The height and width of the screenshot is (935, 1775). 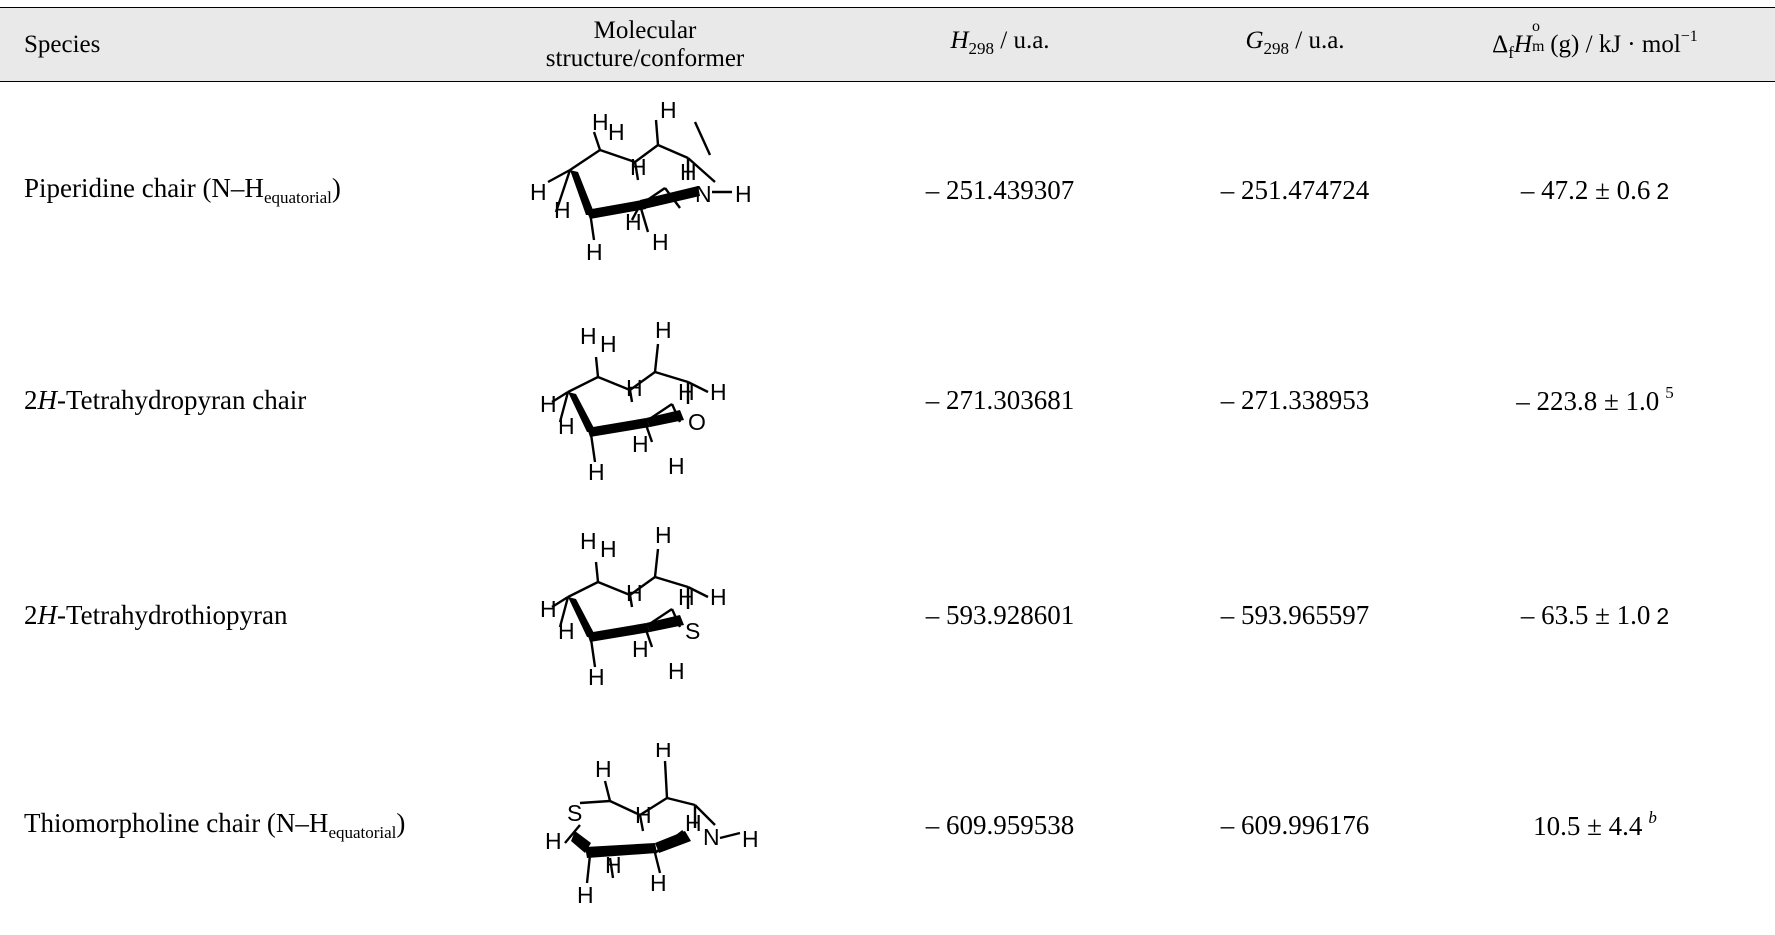 What do you see at coordinates (1000, 614) in the screenshot?
I see `h298-value: – 593.928601` at bounding box center [1000, 614].